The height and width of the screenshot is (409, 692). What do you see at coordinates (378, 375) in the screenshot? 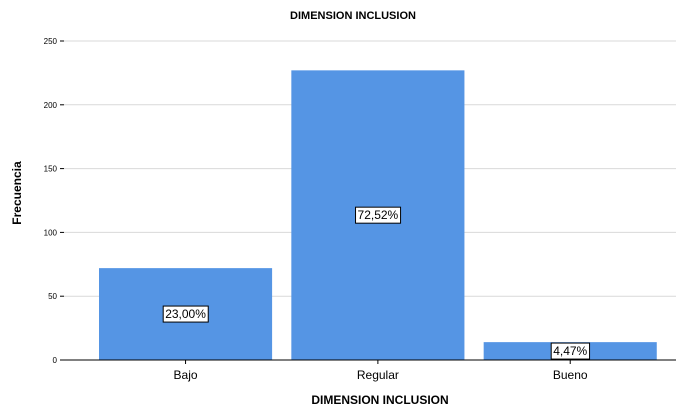
I see `x-tick-label: Regular` at bounding box center [378, 375].